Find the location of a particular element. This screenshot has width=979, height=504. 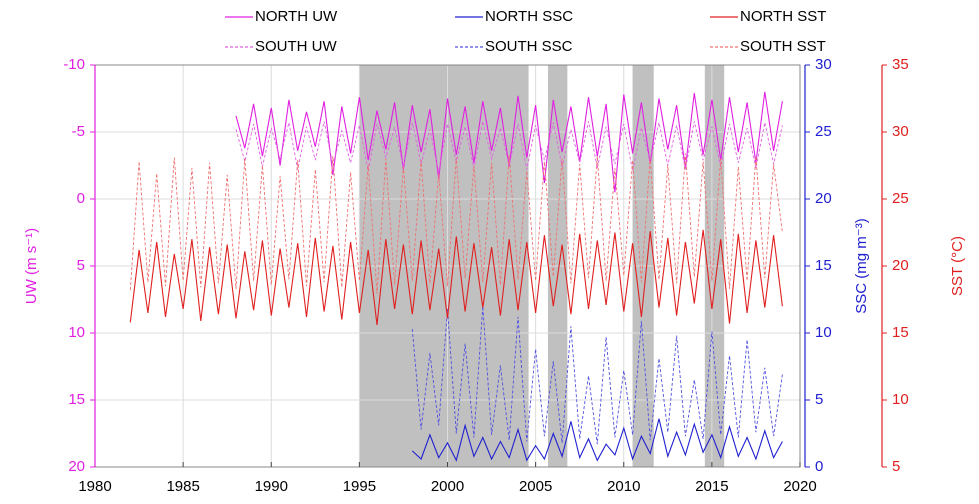

y-axis-label: UW (m s⁻¹) is located at coordinates (31, 266).